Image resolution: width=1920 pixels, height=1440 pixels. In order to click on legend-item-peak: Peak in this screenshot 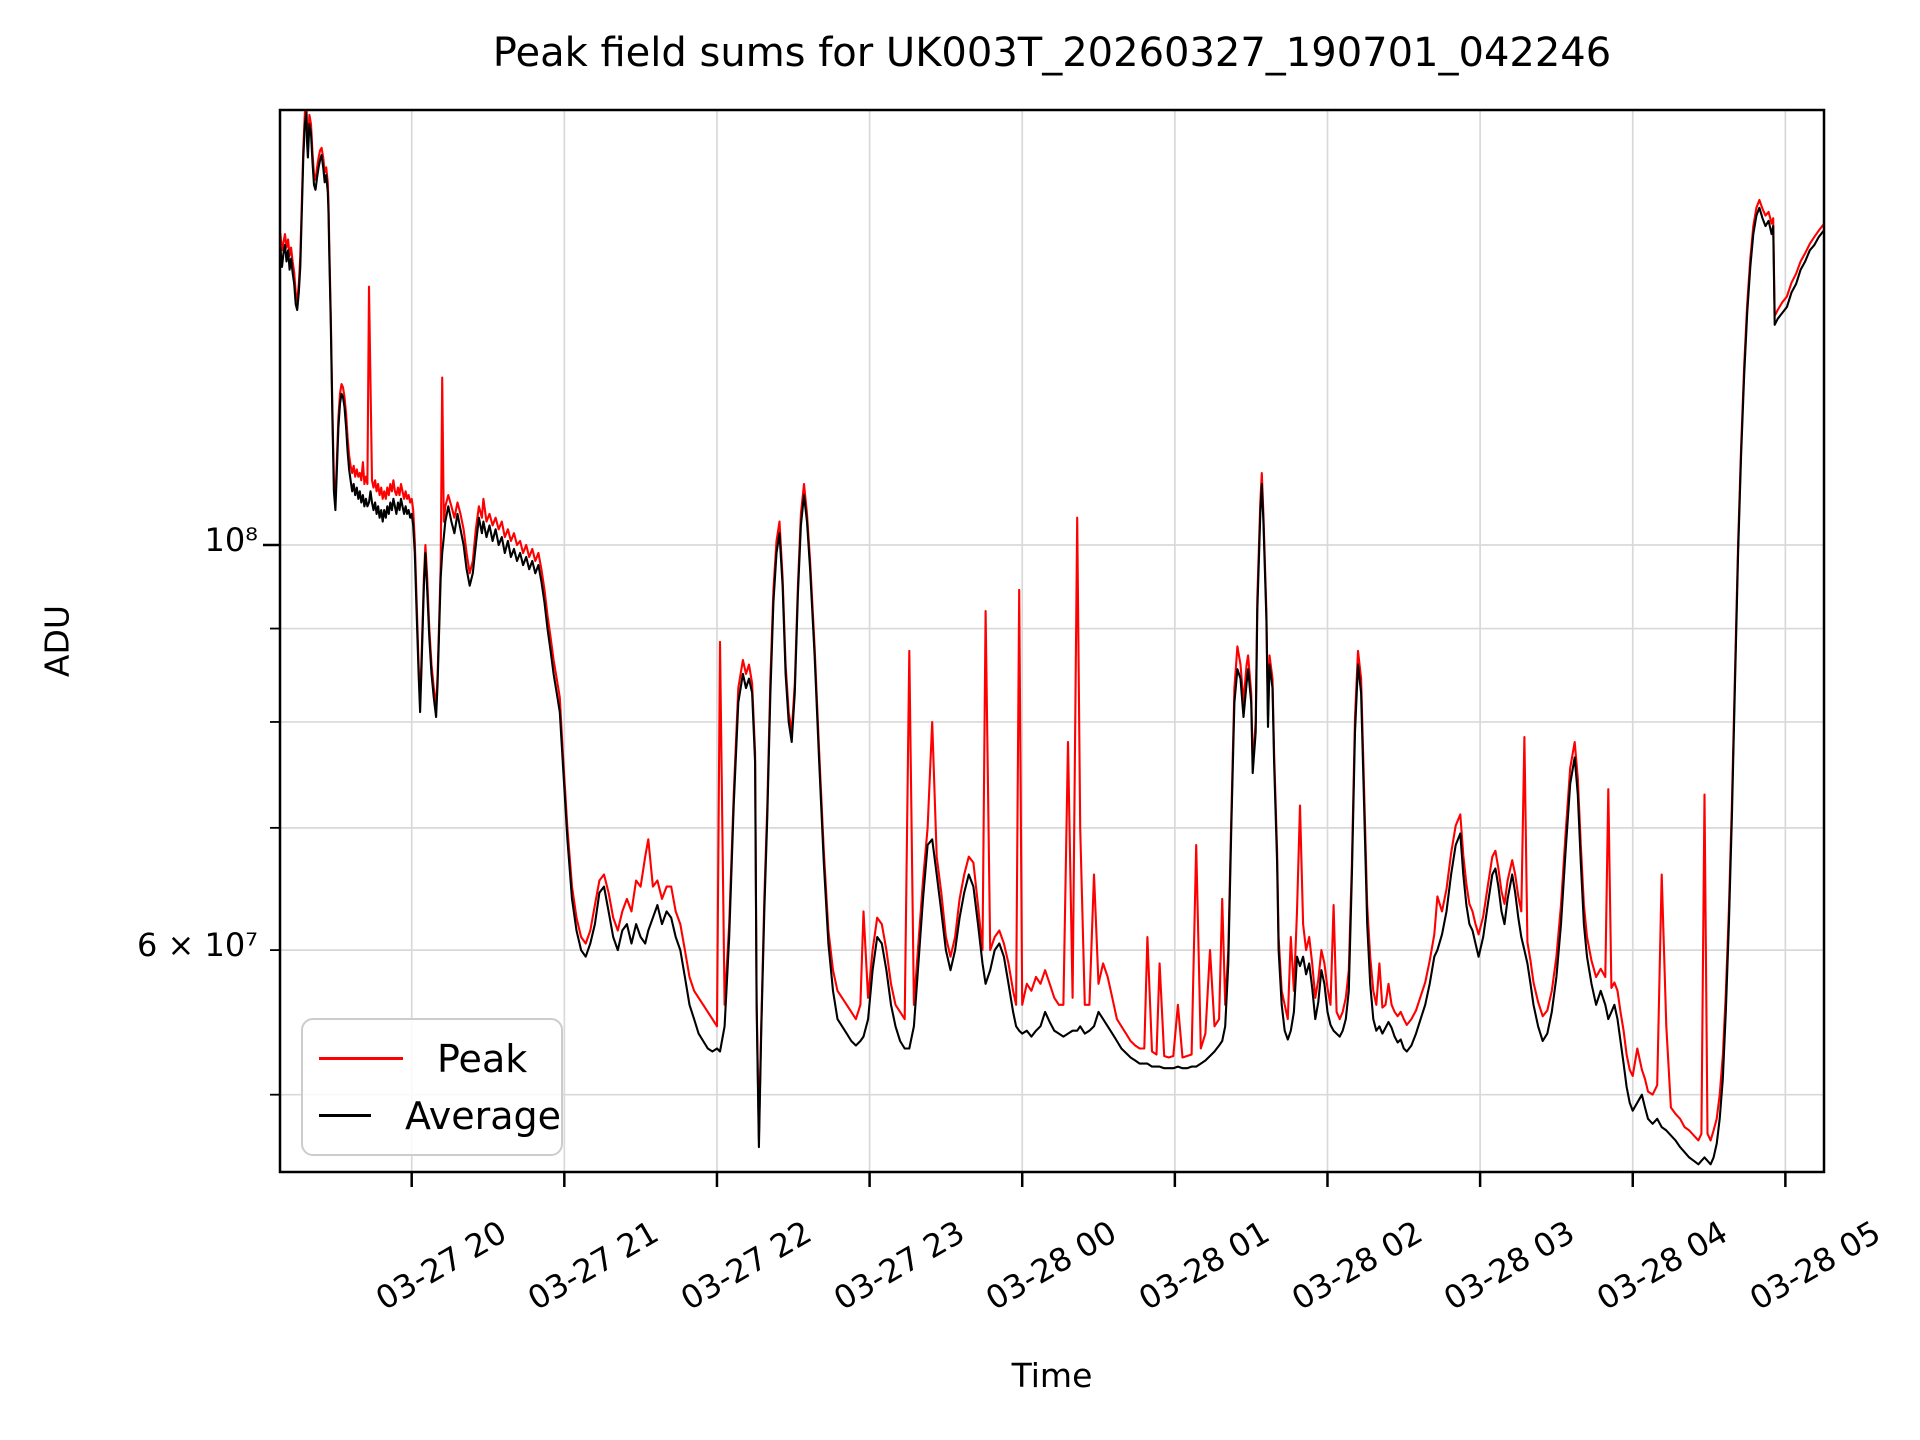, I will do `click(440, 1059)`.